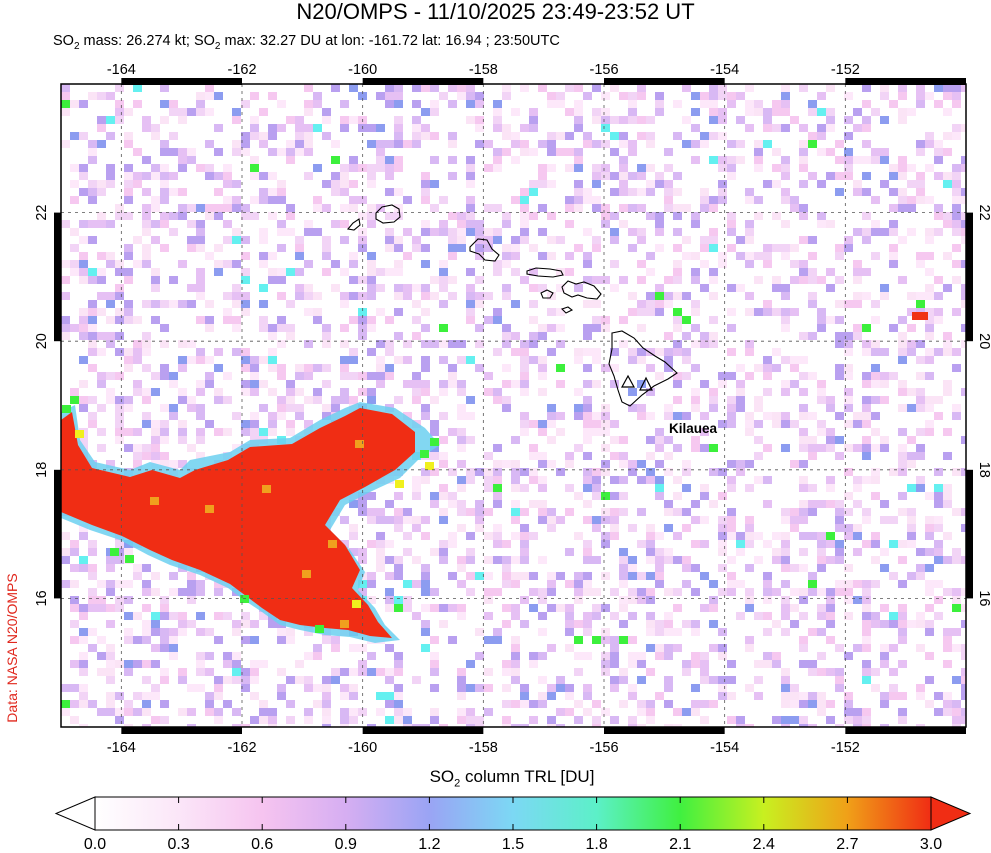 The width and height of the screenshot is (991, 853). Describe the element at coordinates (250, 519) in the screenshot. I see `so2-plume` at that location.